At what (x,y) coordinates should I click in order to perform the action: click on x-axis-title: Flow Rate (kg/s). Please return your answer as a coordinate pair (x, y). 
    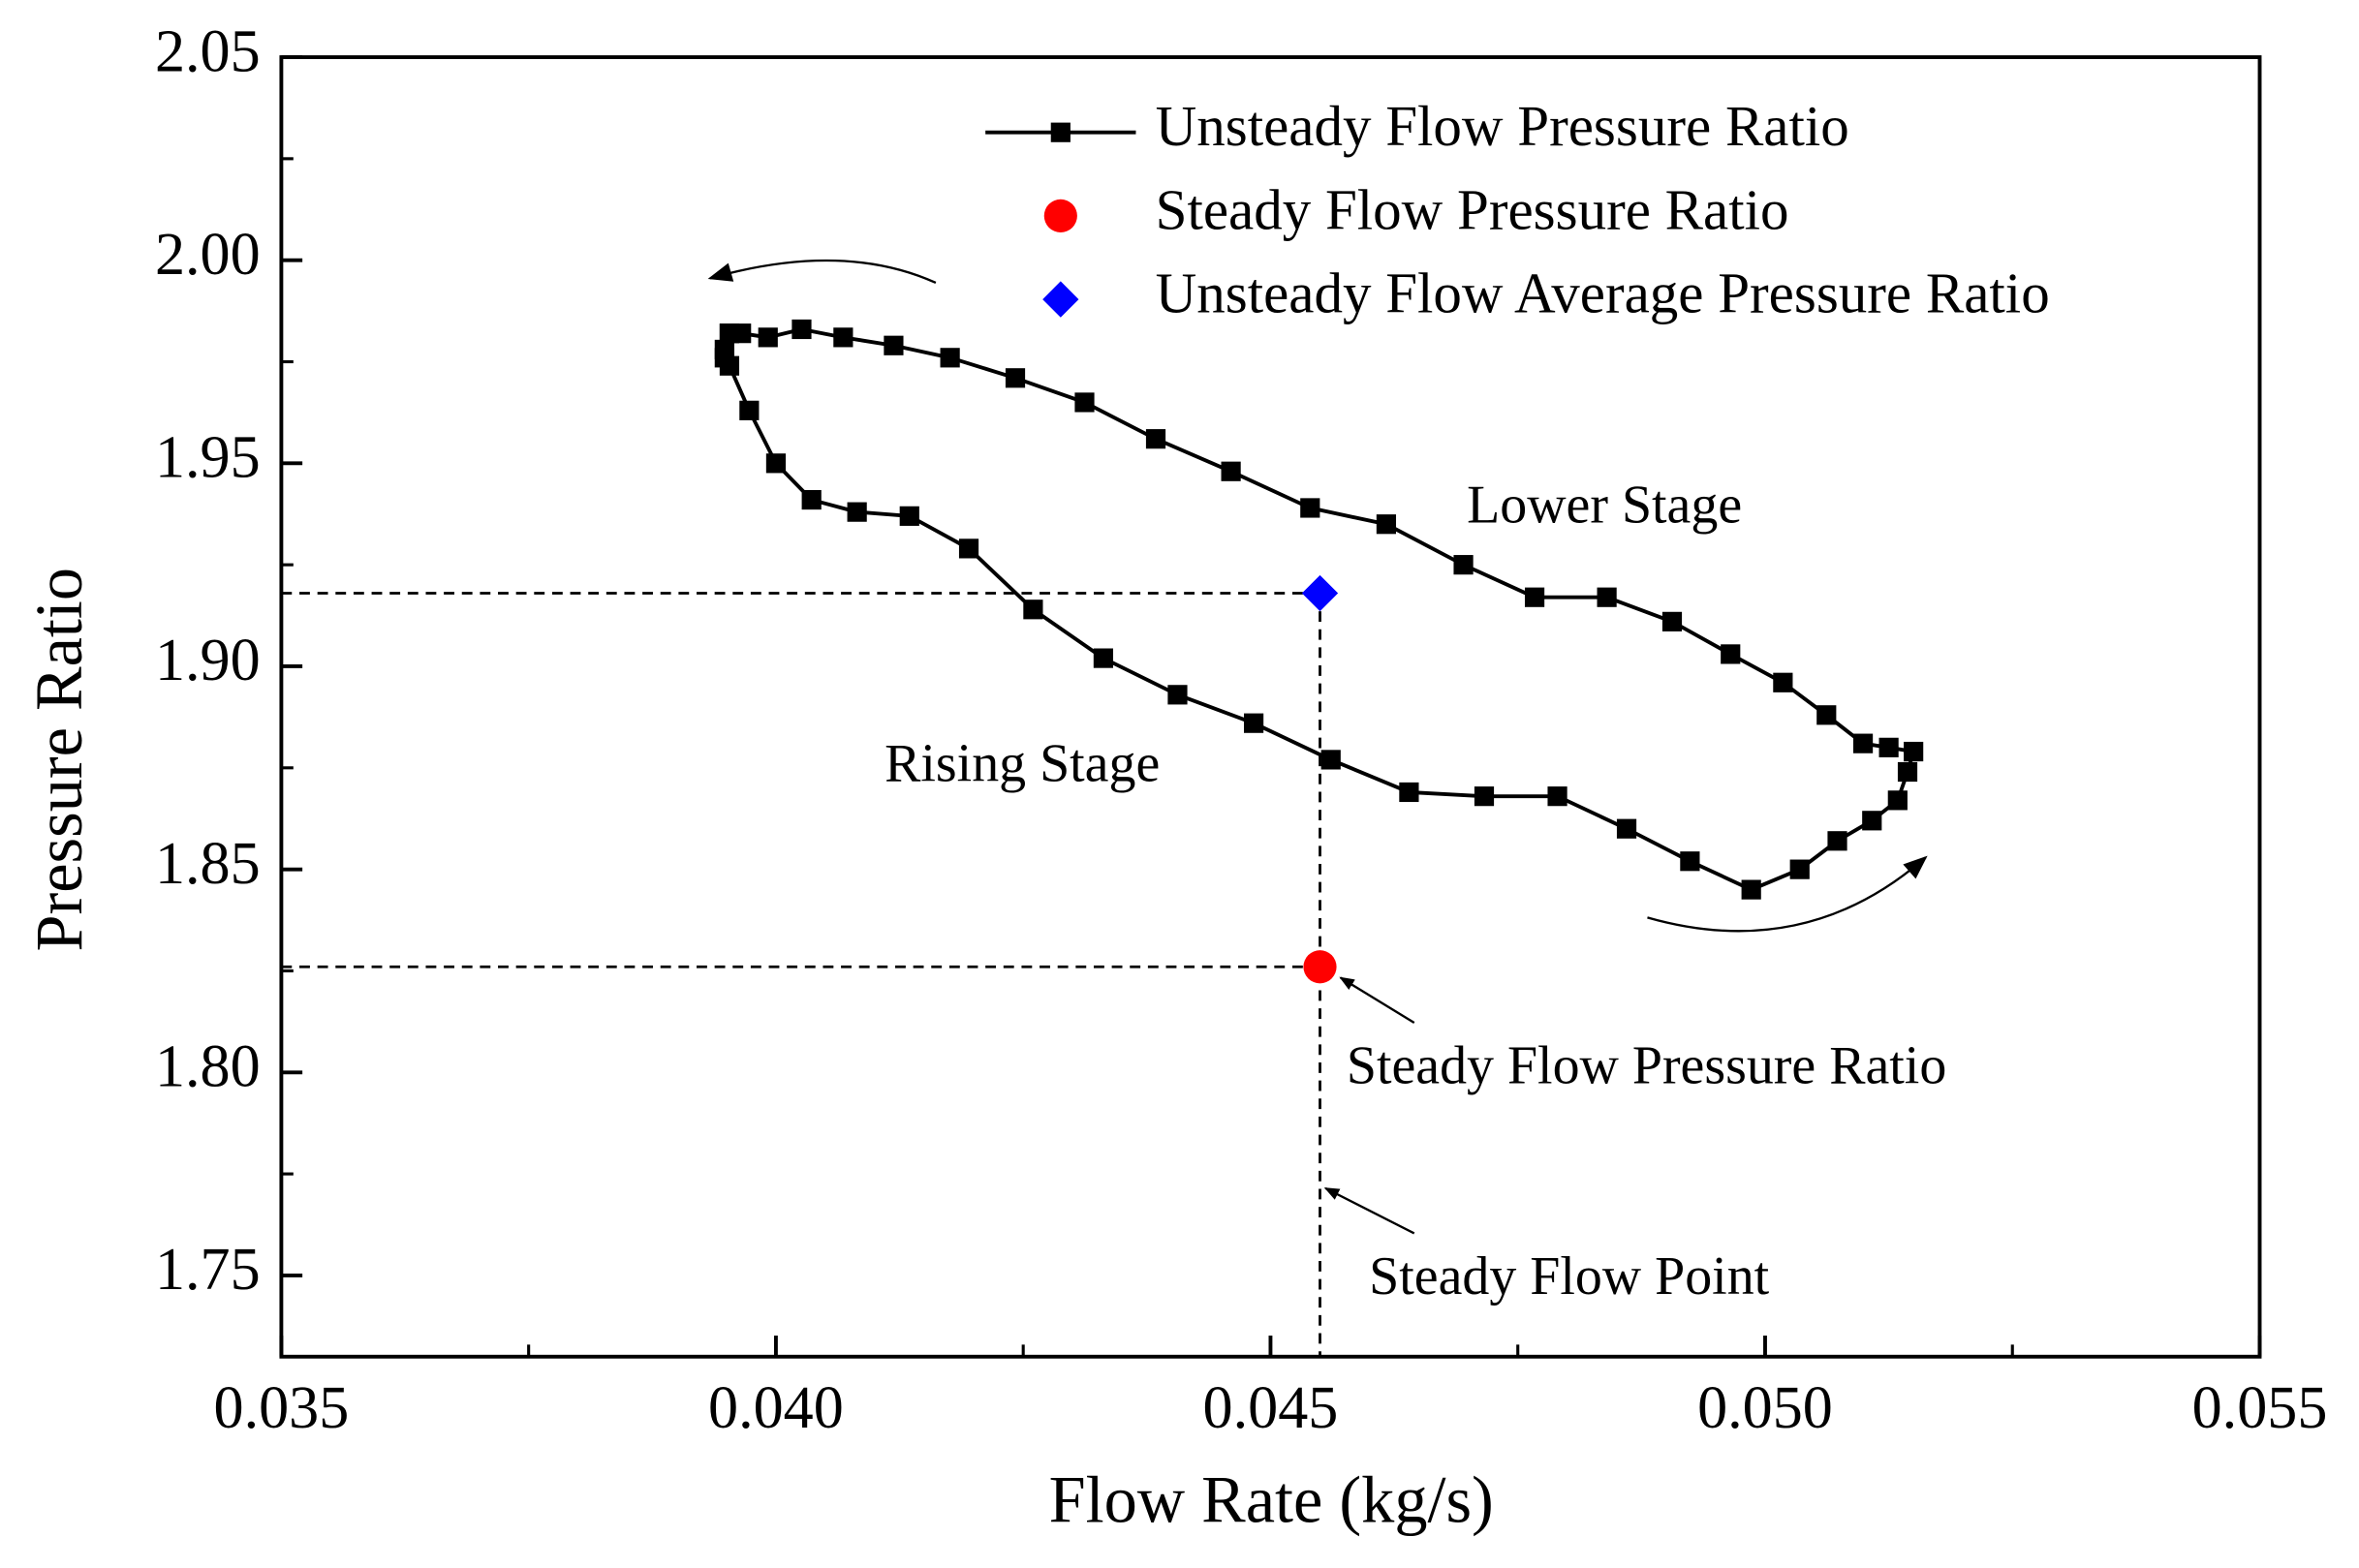
    Looking at the image, I should click on (1271, 1500).